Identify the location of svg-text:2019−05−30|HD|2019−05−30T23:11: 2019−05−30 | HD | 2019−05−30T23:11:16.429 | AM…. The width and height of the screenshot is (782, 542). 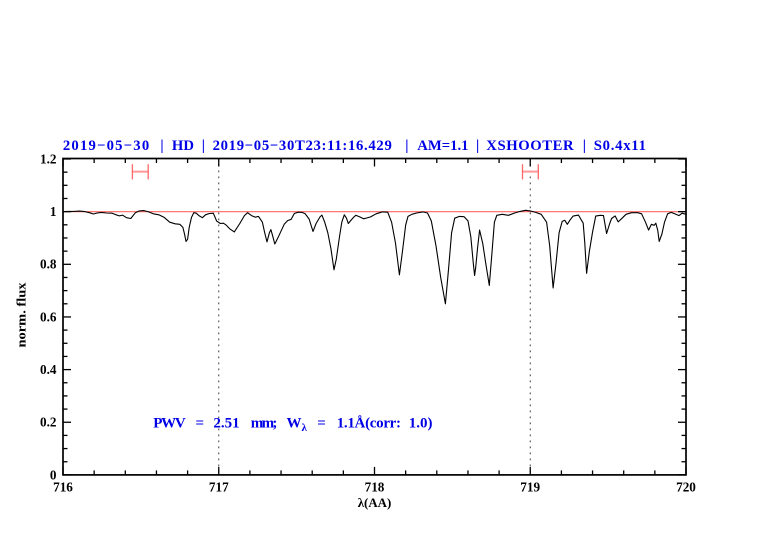
(355, 146).